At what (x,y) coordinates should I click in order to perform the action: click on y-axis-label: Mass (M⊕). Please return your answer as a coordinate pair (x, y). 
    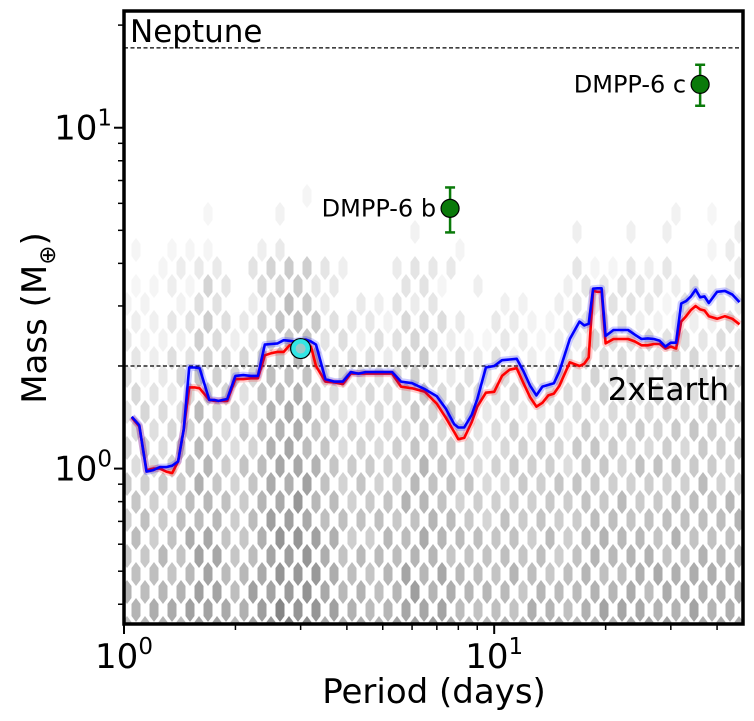
    Looking at the image, I should click on (38, 318).